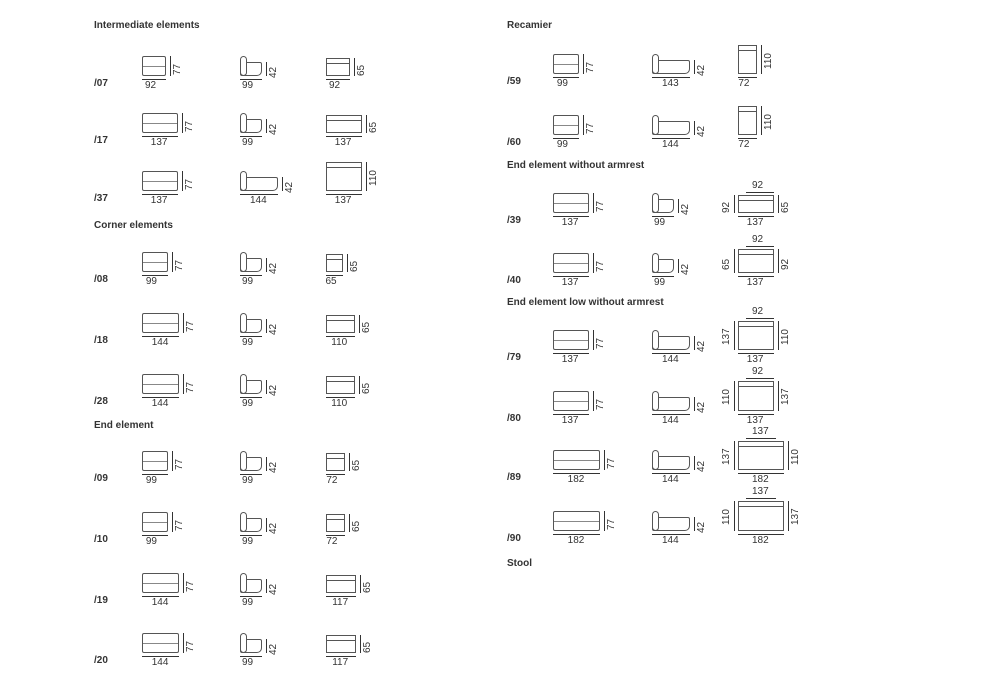 The width and height of the screenshot is (1000, 700). I want to click on module-code: /10, so click(101, 539).